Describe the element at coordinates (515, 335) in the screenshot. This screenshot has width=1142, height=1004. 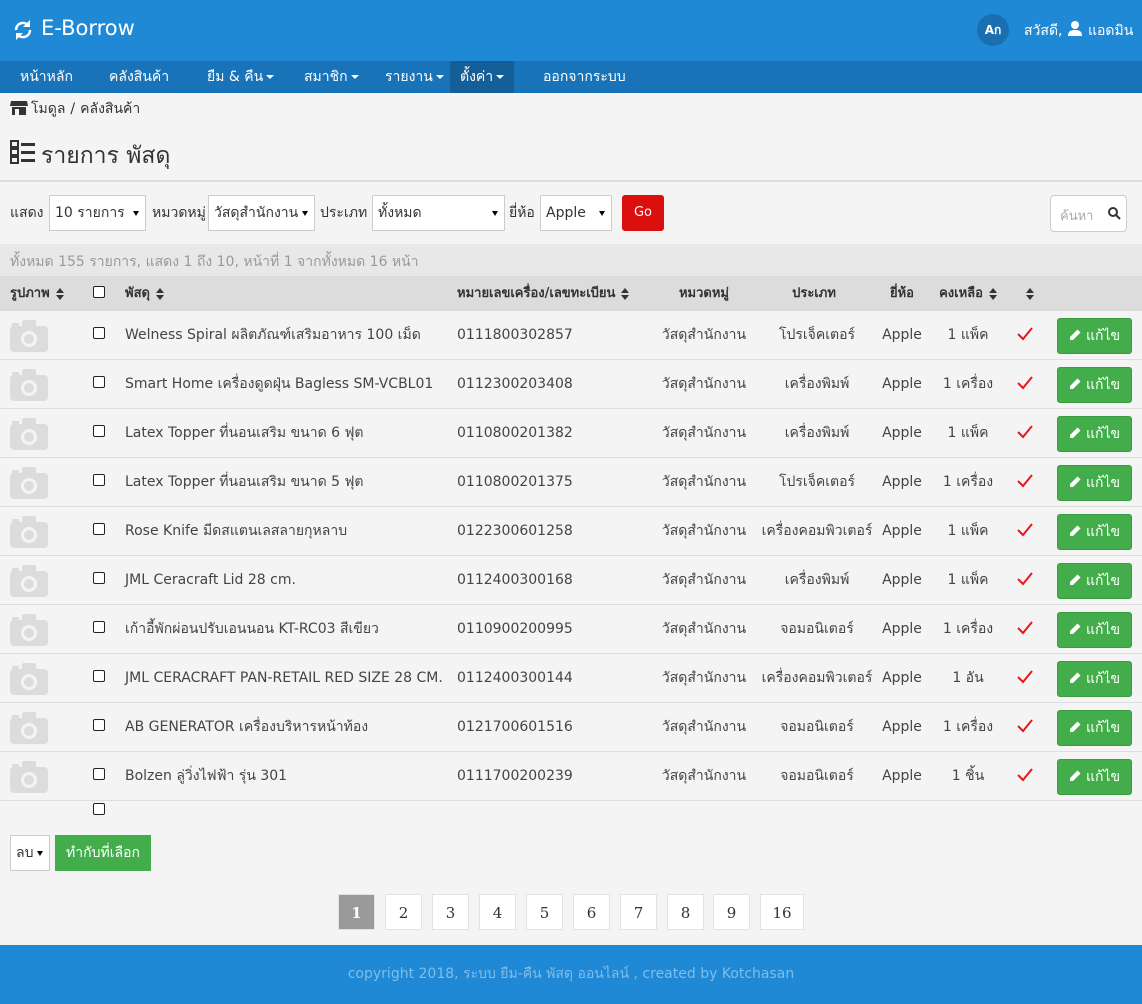
I see `serial: 0111800302857` at that location.